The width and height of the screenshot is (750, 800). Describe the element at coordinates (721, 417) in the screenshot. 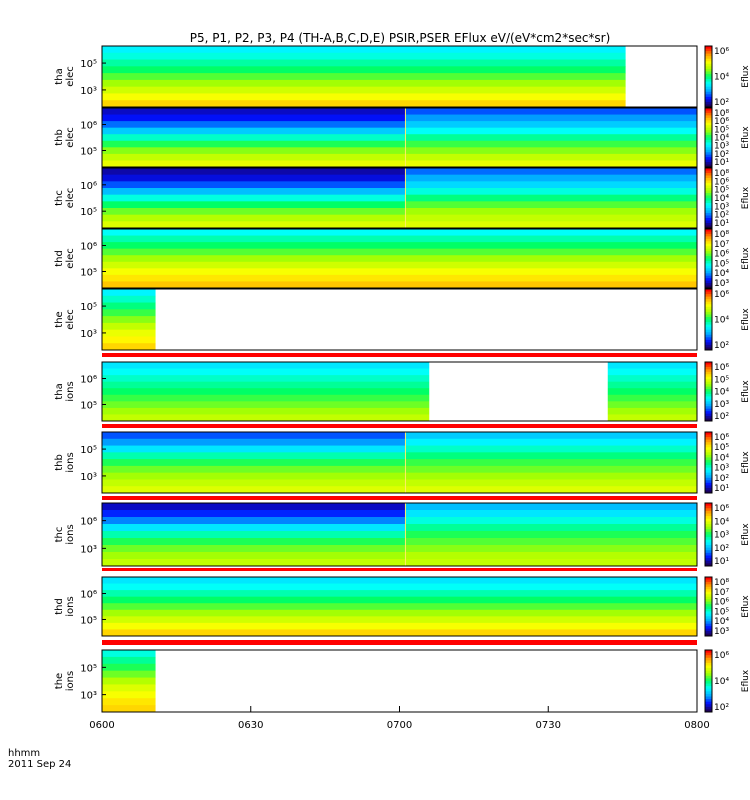

I see `colorbar-tick-label: 10²` at that location.